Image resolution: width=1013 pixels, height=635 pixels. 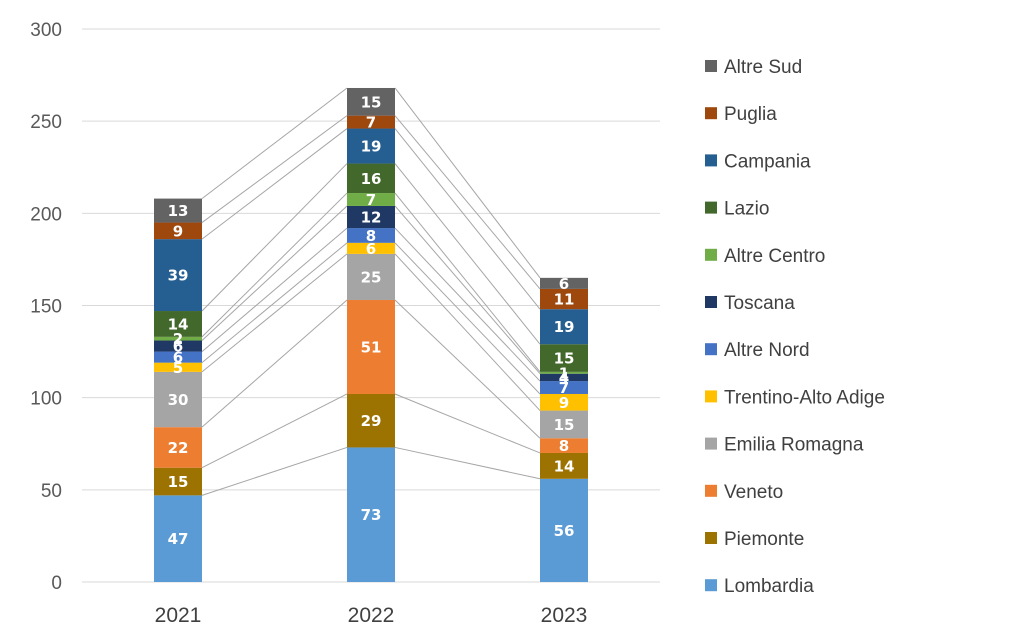 I want to click on legend-label-emilia-romagna: Emilia Romagna, so click(x=794, y=445).